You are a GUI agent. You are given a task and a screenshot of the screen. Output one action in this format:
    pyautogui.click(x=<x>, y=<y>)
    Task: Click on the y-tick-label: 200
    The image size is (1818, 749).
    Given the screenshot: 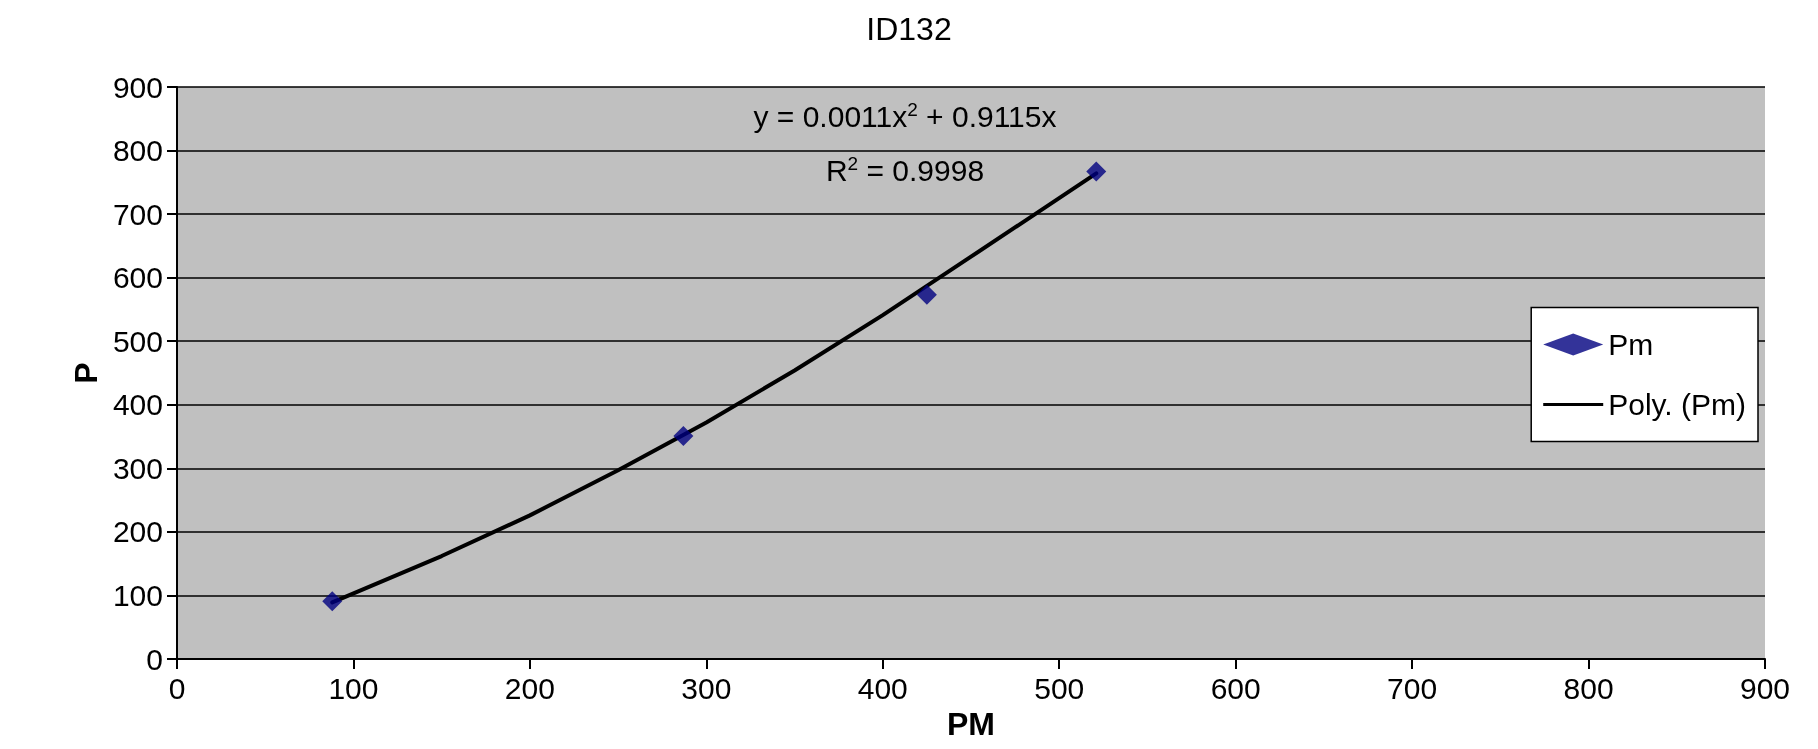 What is the action you would take?
    pyautogui.click(x=137, y=532)
    